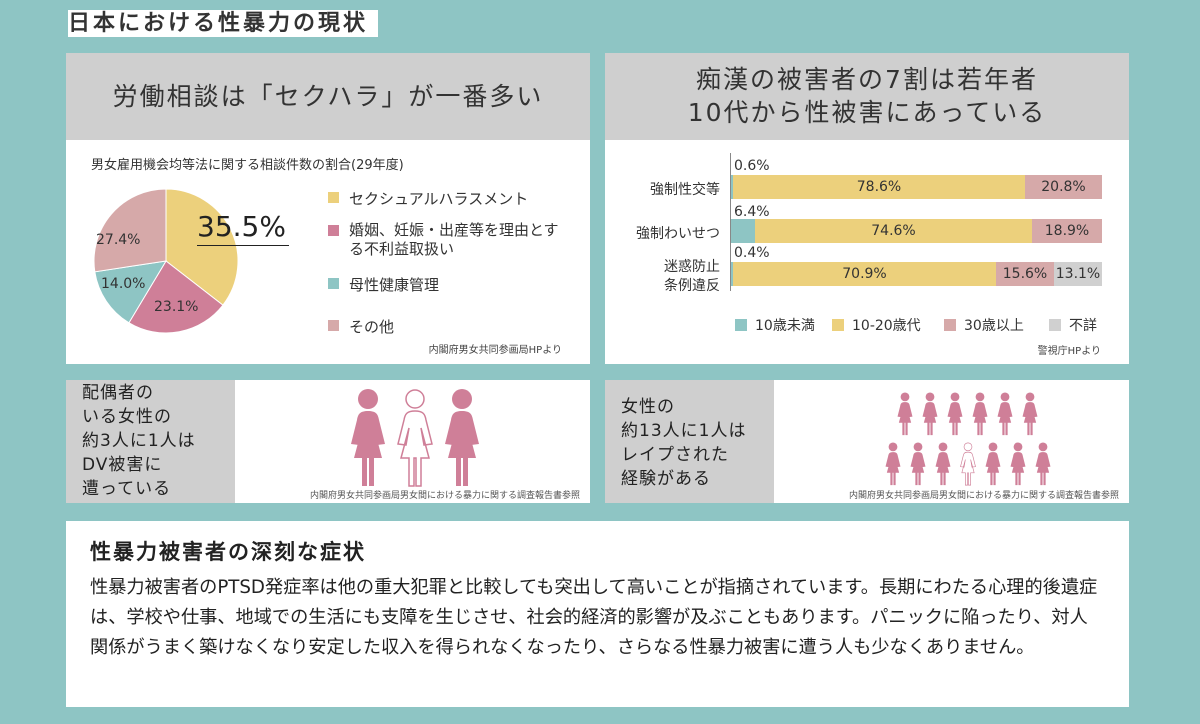 Image resolution: width=1200 pixels, height=724 pixels. What do you see at coordinates (692, 267) in the screenshot?
I see `bar-category-label-line: 迷惑防止` at bounding box center [692, 267].